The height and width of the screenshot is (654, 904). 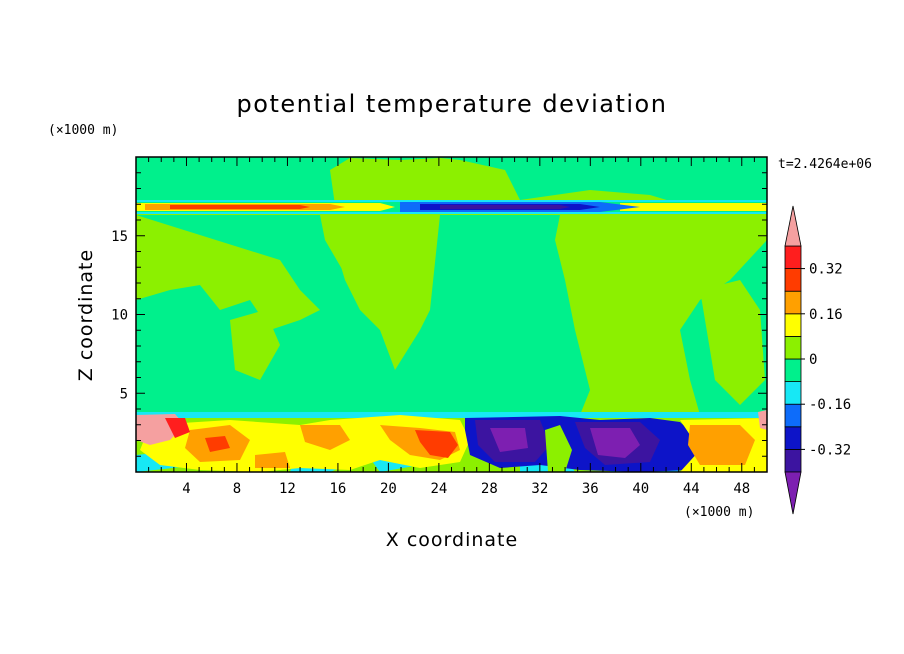 I want to click on x-axis-label: X coordinate, so click(x=452, y=540).